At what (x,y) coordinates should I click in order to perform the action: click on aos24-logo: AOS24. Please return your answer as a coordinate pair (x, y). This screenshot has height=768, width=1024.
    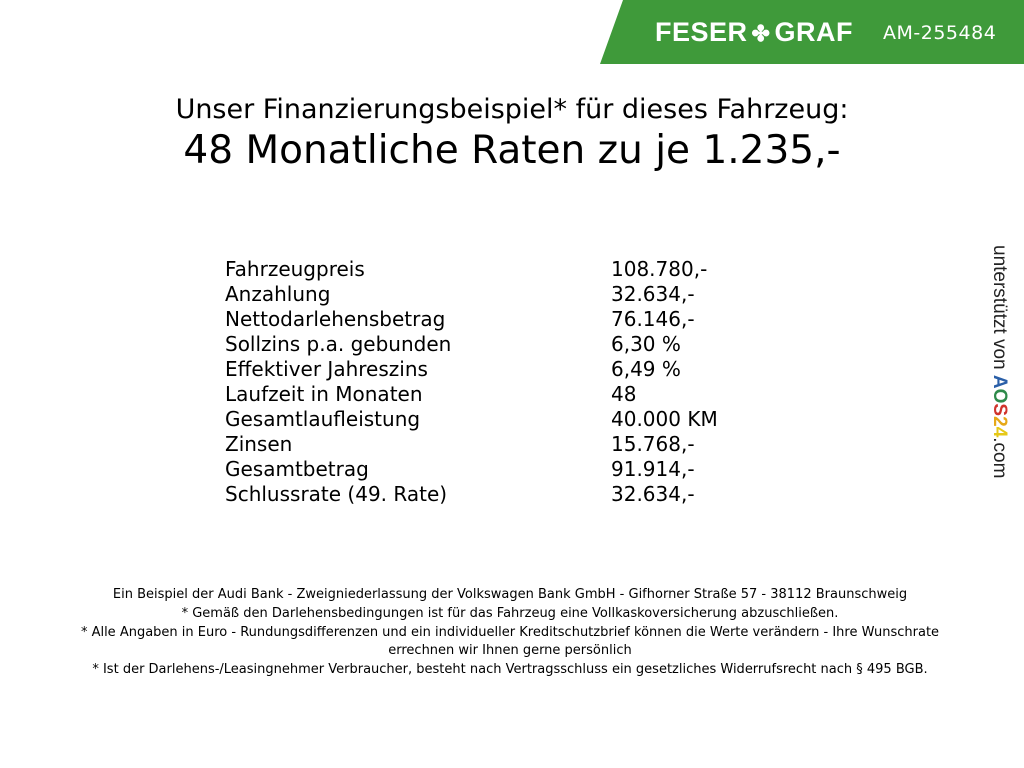
    Looking at the image, I should click on (999, 406).